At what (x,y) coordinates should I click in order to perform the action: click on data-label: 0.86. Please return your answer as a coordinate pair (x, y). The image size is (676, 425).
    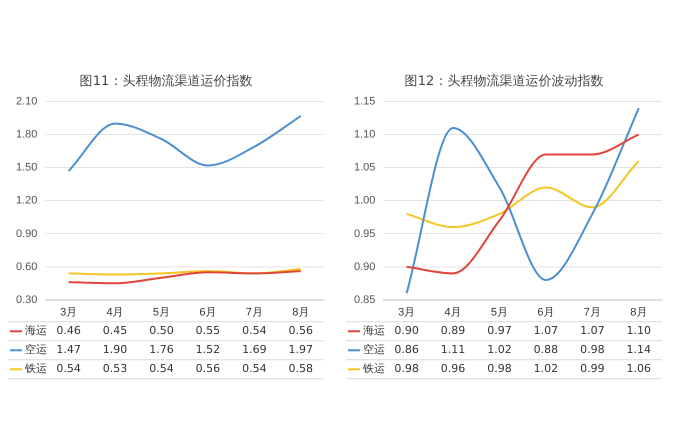
    Looking at the image, I should click on (406, 349).